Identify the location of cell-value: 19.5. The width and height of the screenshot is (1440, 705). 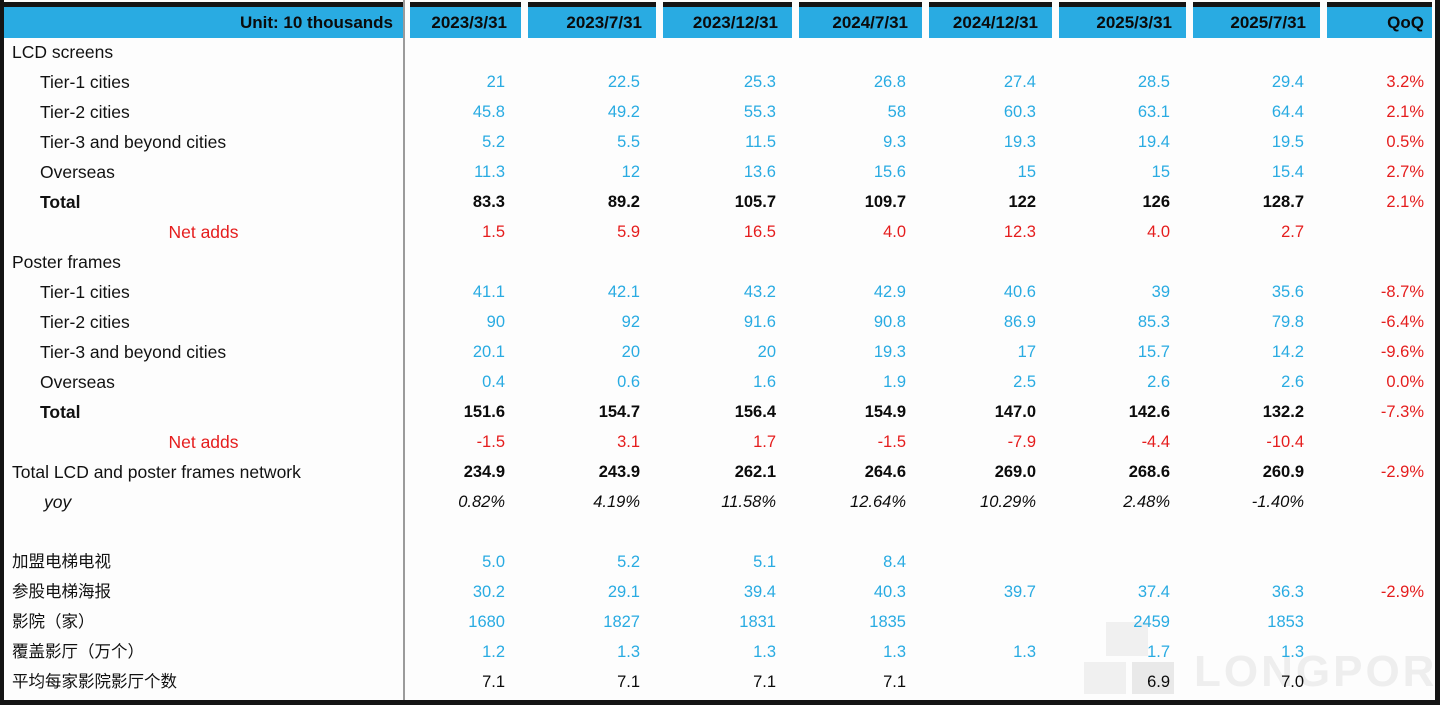
(1287, 142).